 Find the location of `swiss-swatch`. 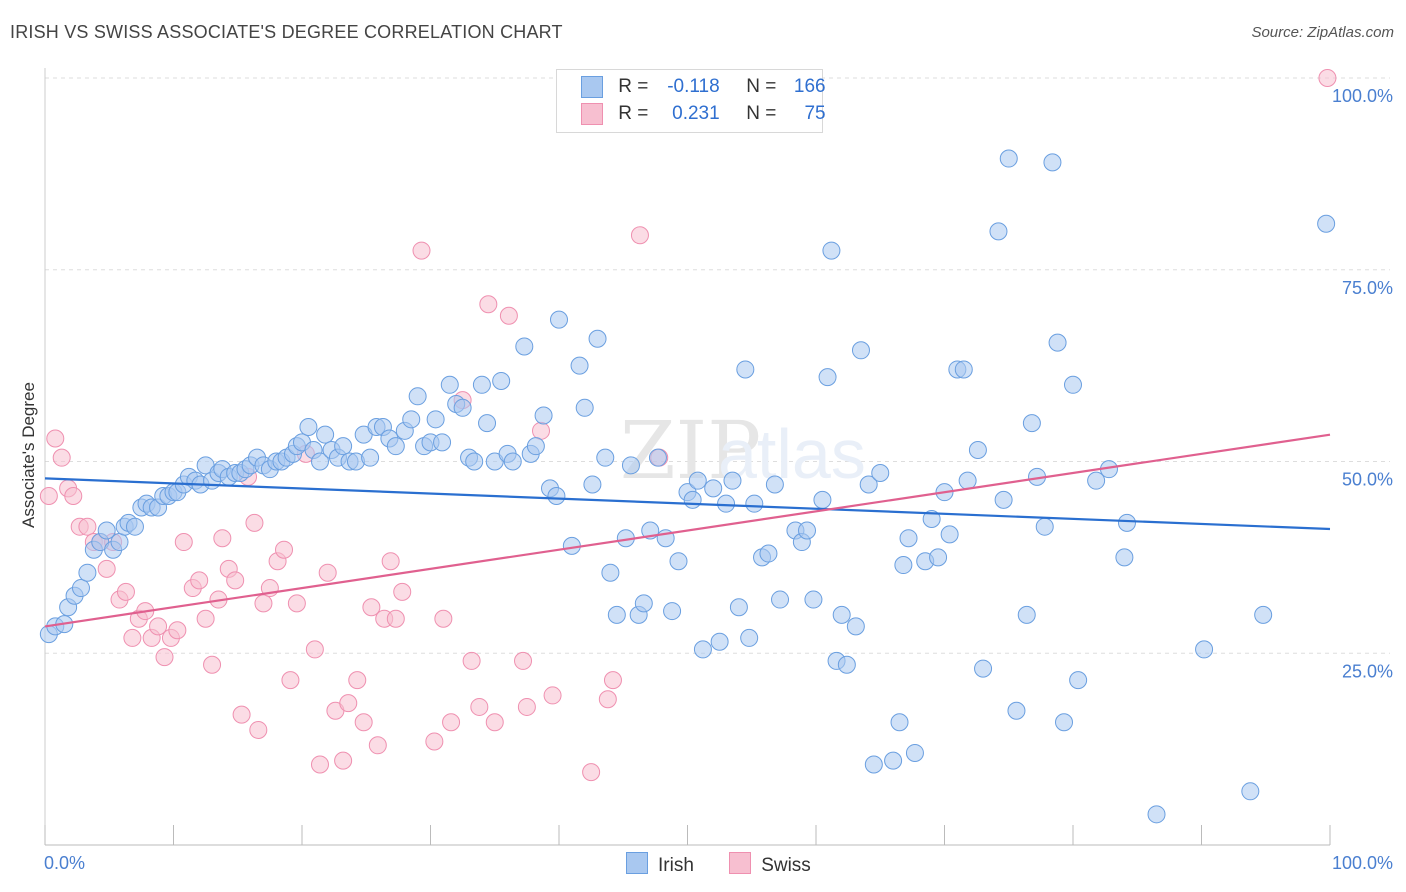

swiss-swatch is located at coordinates (592, 114).